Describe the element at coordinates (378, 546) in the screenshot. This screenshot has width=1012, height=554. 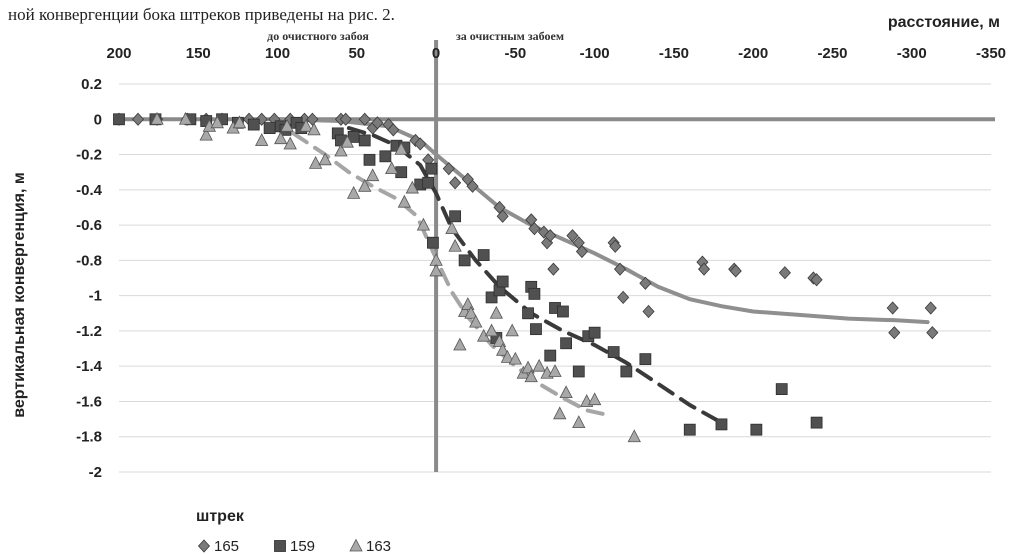
I see `legend-label-163: 163` at that location.